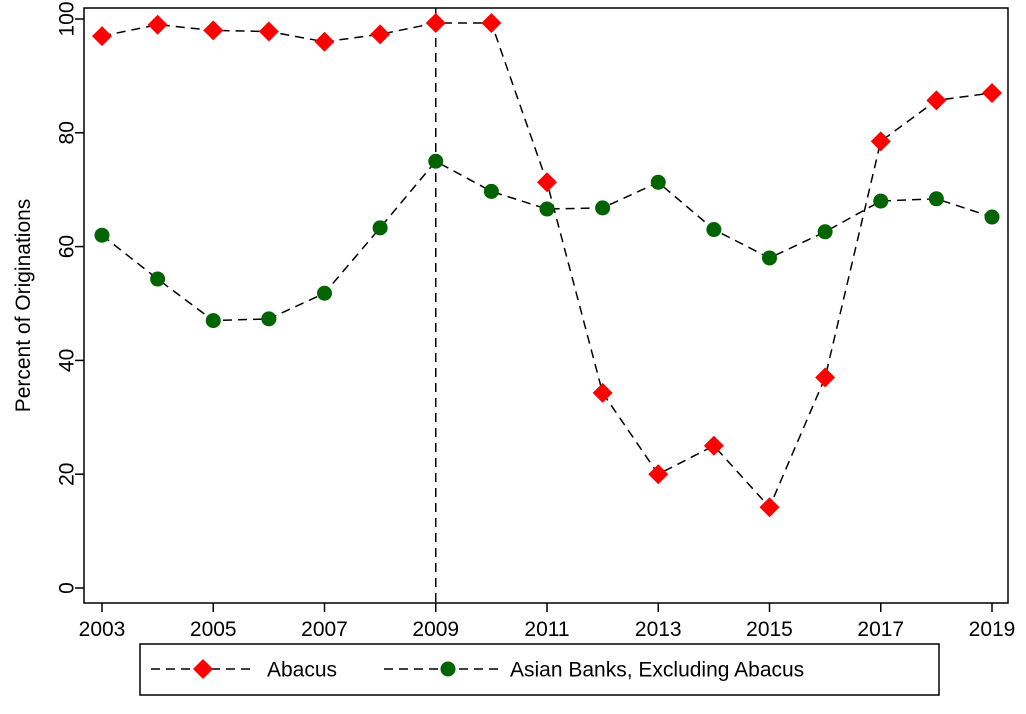 The width and height of the screenshot is (1026, 714). What do you see at coordinates (66, 132) in the screenshot?
I see `y-tick-label: 80` at bounding box center [66, 132].